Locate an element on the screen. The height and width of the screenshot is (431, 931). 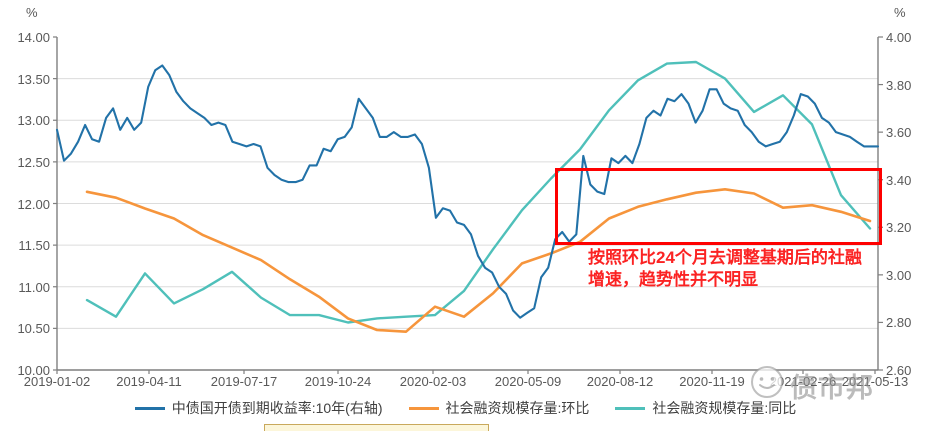
legend-item-mom: 社会融资规模存量:环比 is located at coordinates (499, 408).